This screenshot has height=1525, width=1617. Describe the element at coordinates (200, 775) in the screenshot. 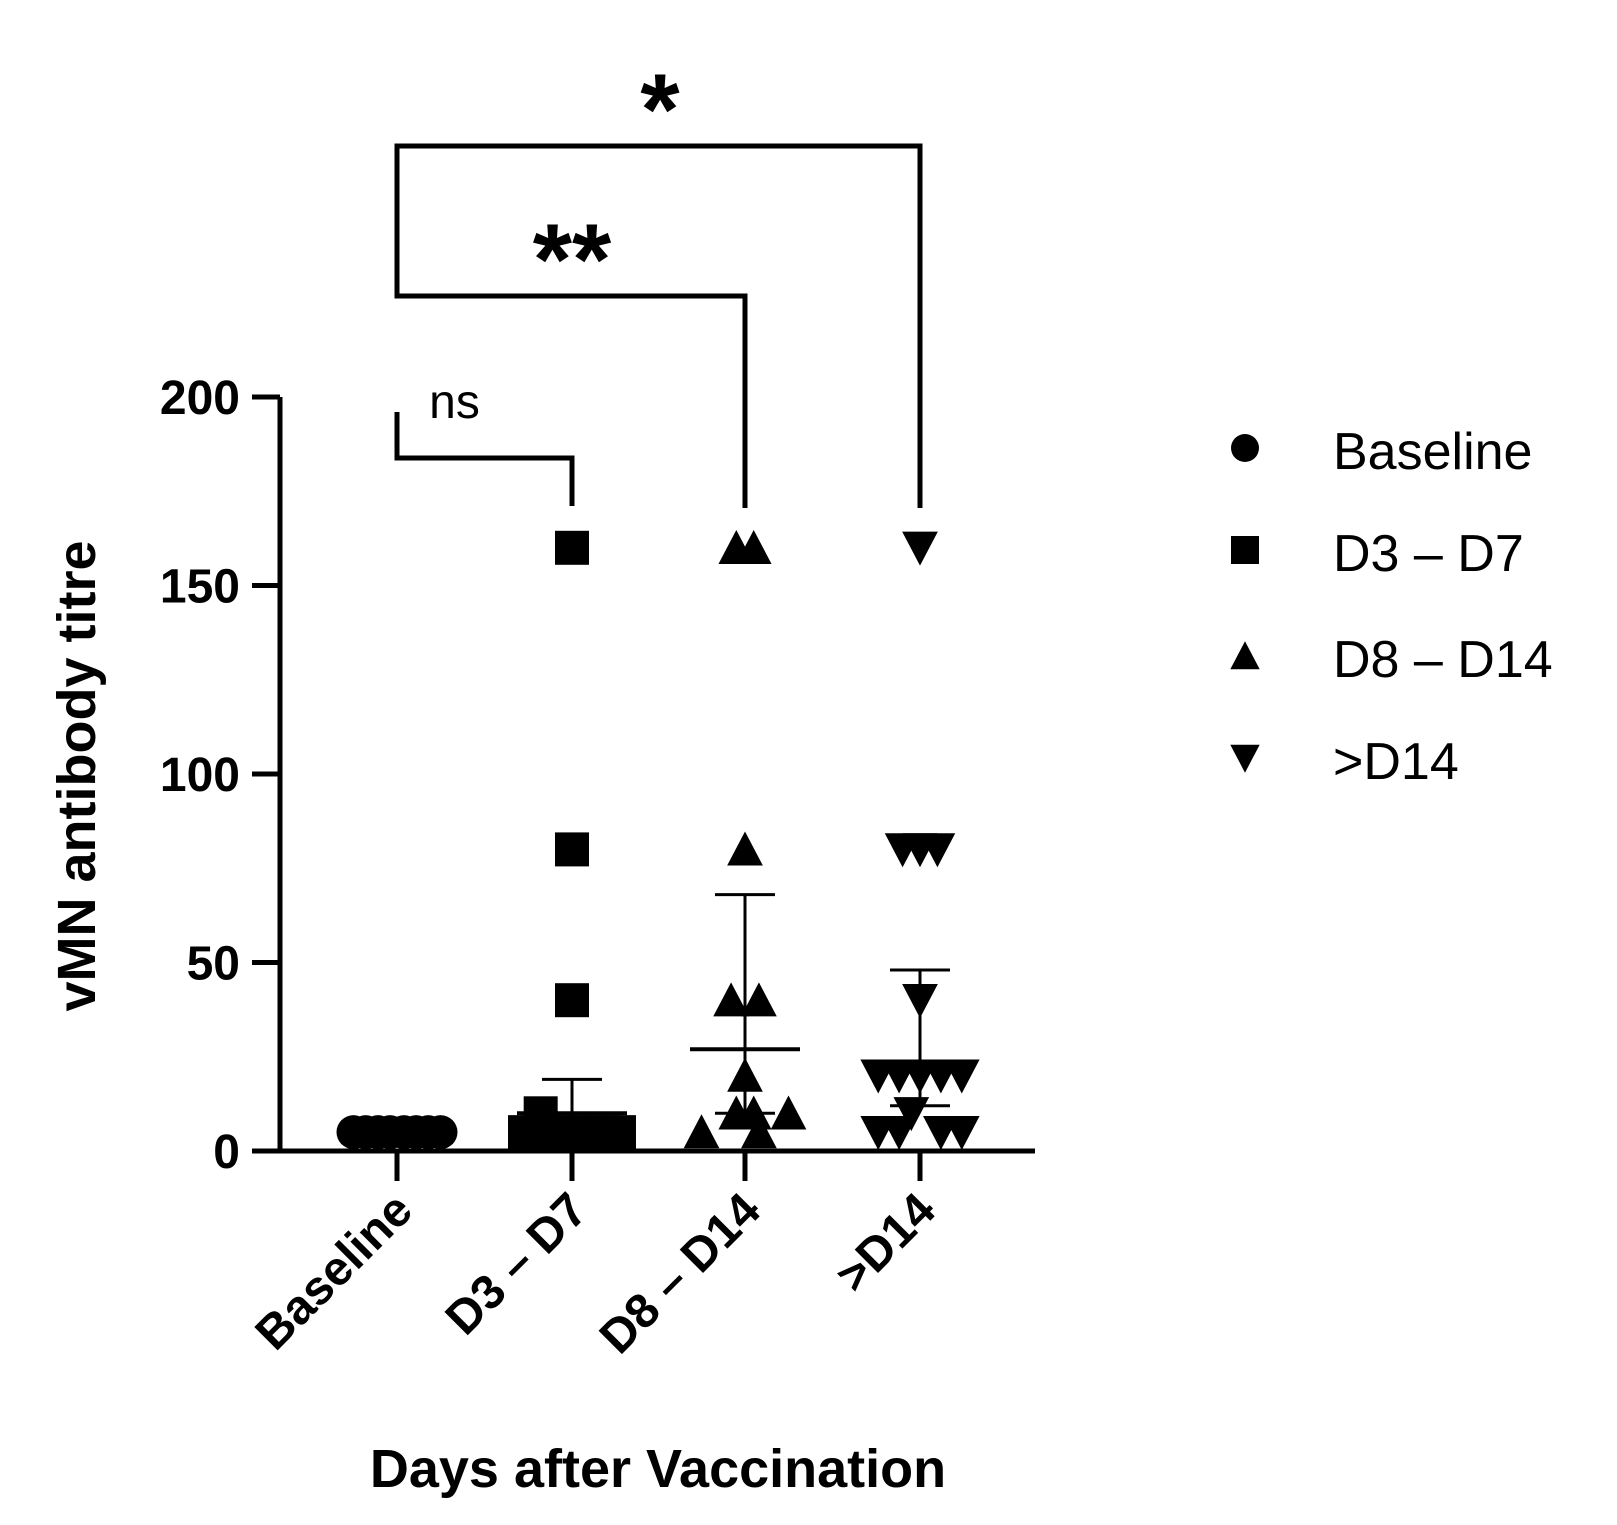

I see `y-tick-label-100: 100` at that location.